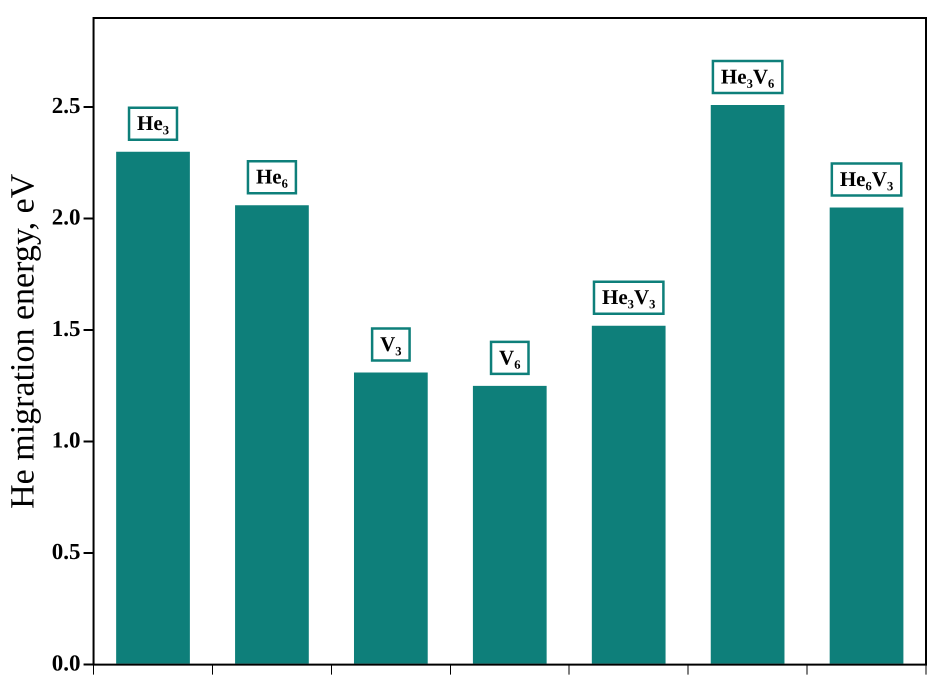 The width and height of the screenshot is (931, 689). What do you see at coordinates (66, 217) in the screenshot?
I see `y-tick-label: 2.0` at bounding box center [66, 217].